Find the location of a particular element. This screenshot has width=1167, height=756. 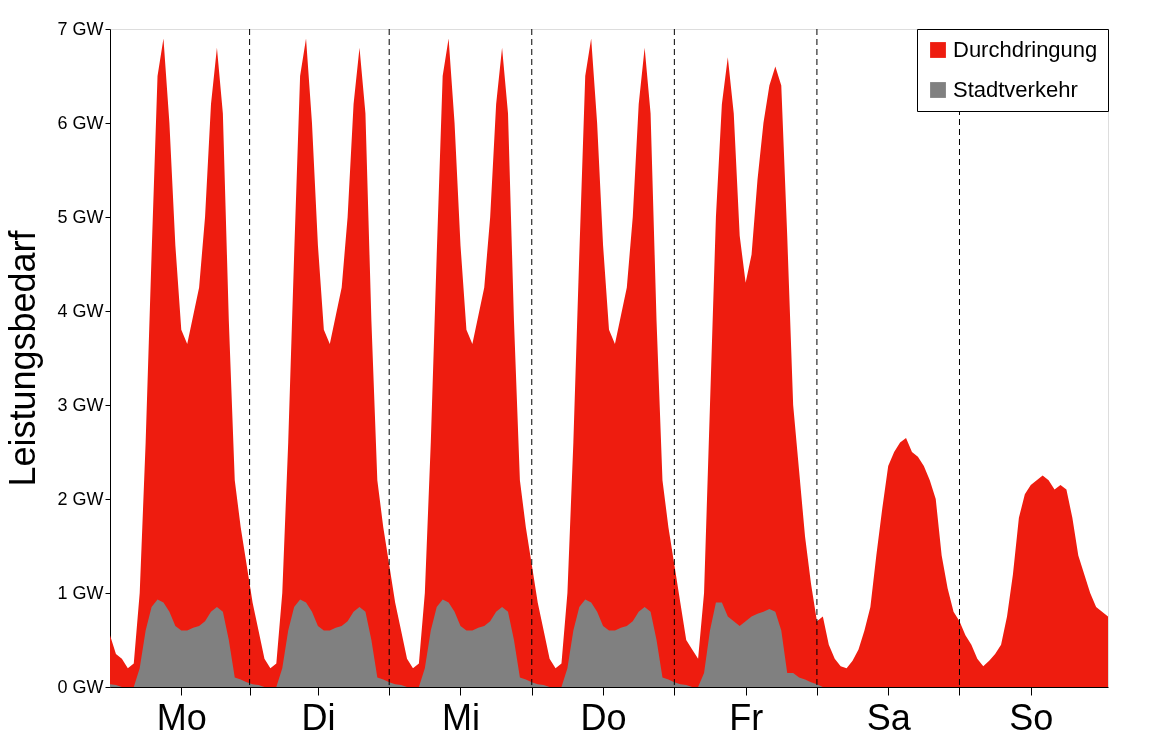

x-tick-label: Mi is located at coordinates (460, 717).